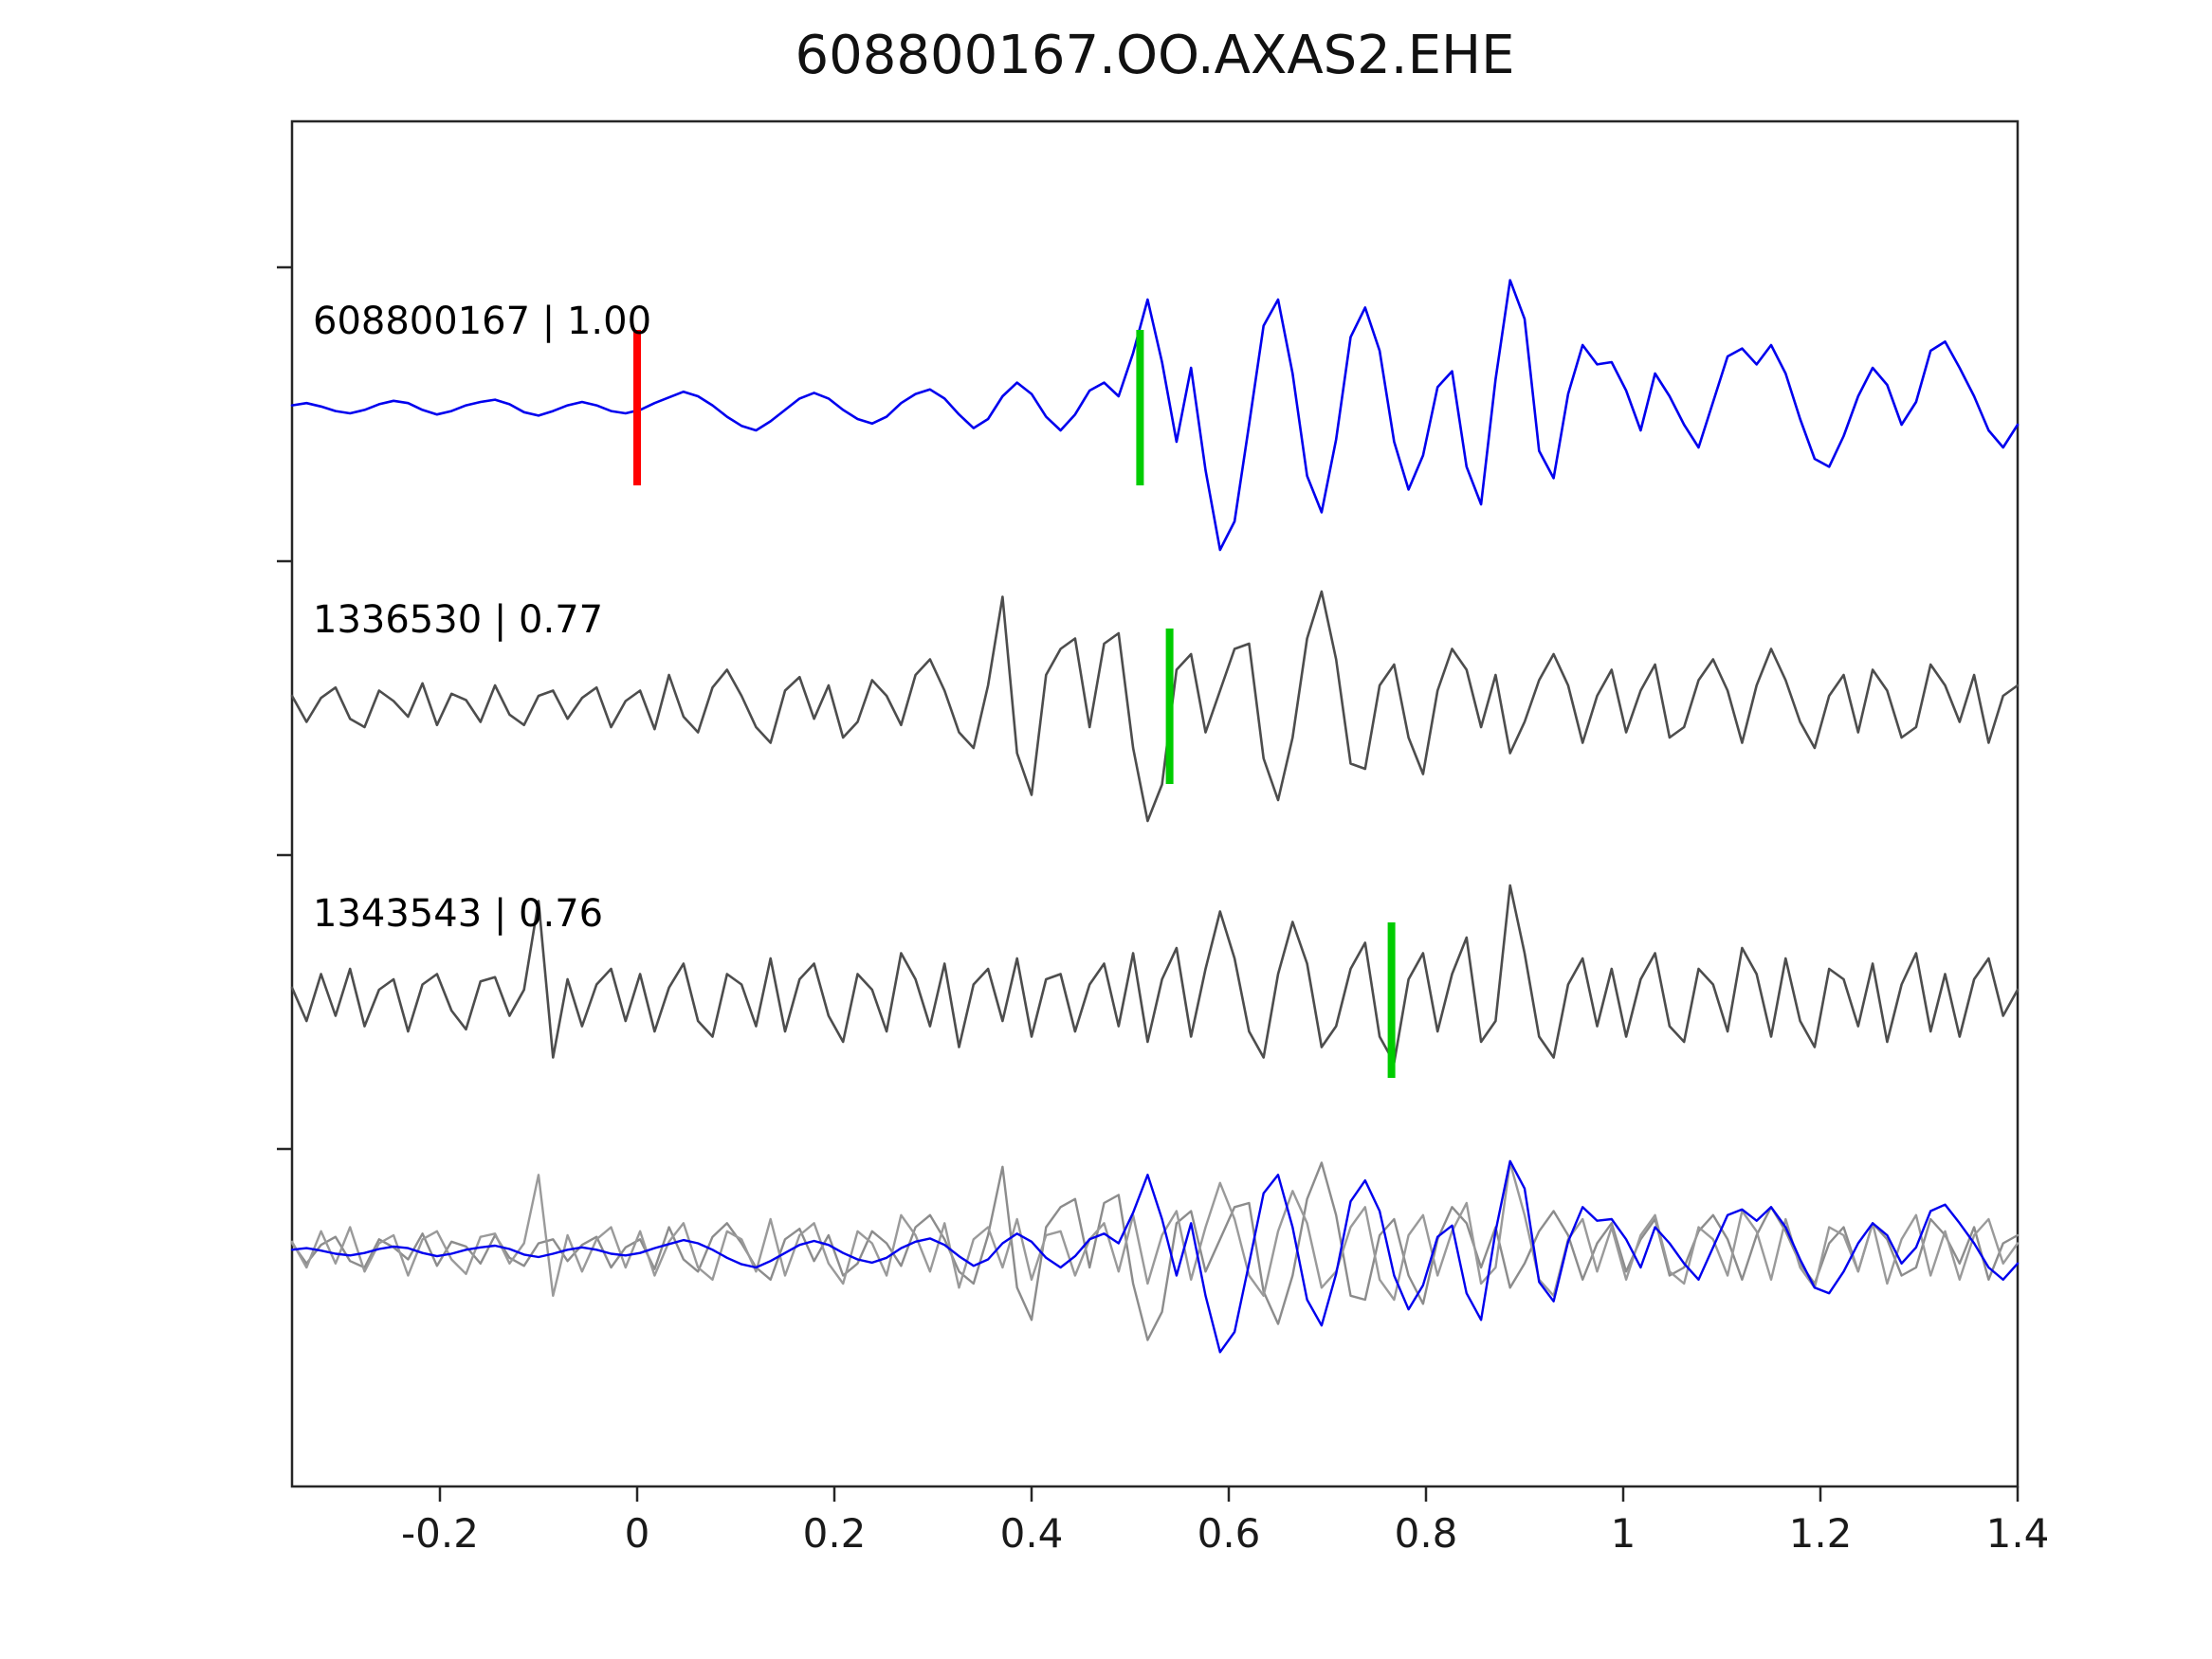 This screenshot has height=1659, width=2212. I want to click on trace-label-1343543: 1343543 | 0.76, so click(458, 914).